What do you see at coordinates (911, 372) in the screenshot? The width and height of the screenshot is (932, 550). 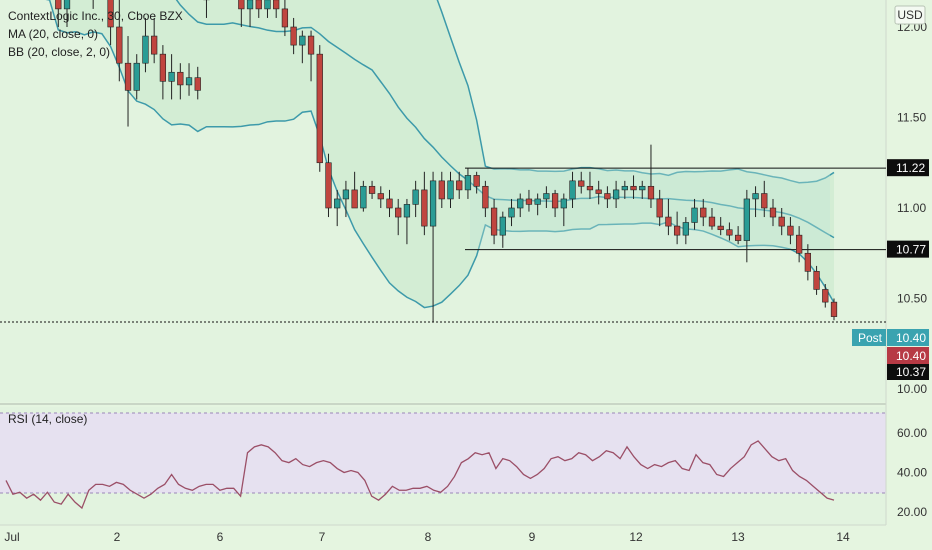 I see `level-tag-10-37-text: 10.37` at bounding box center [911, 372].